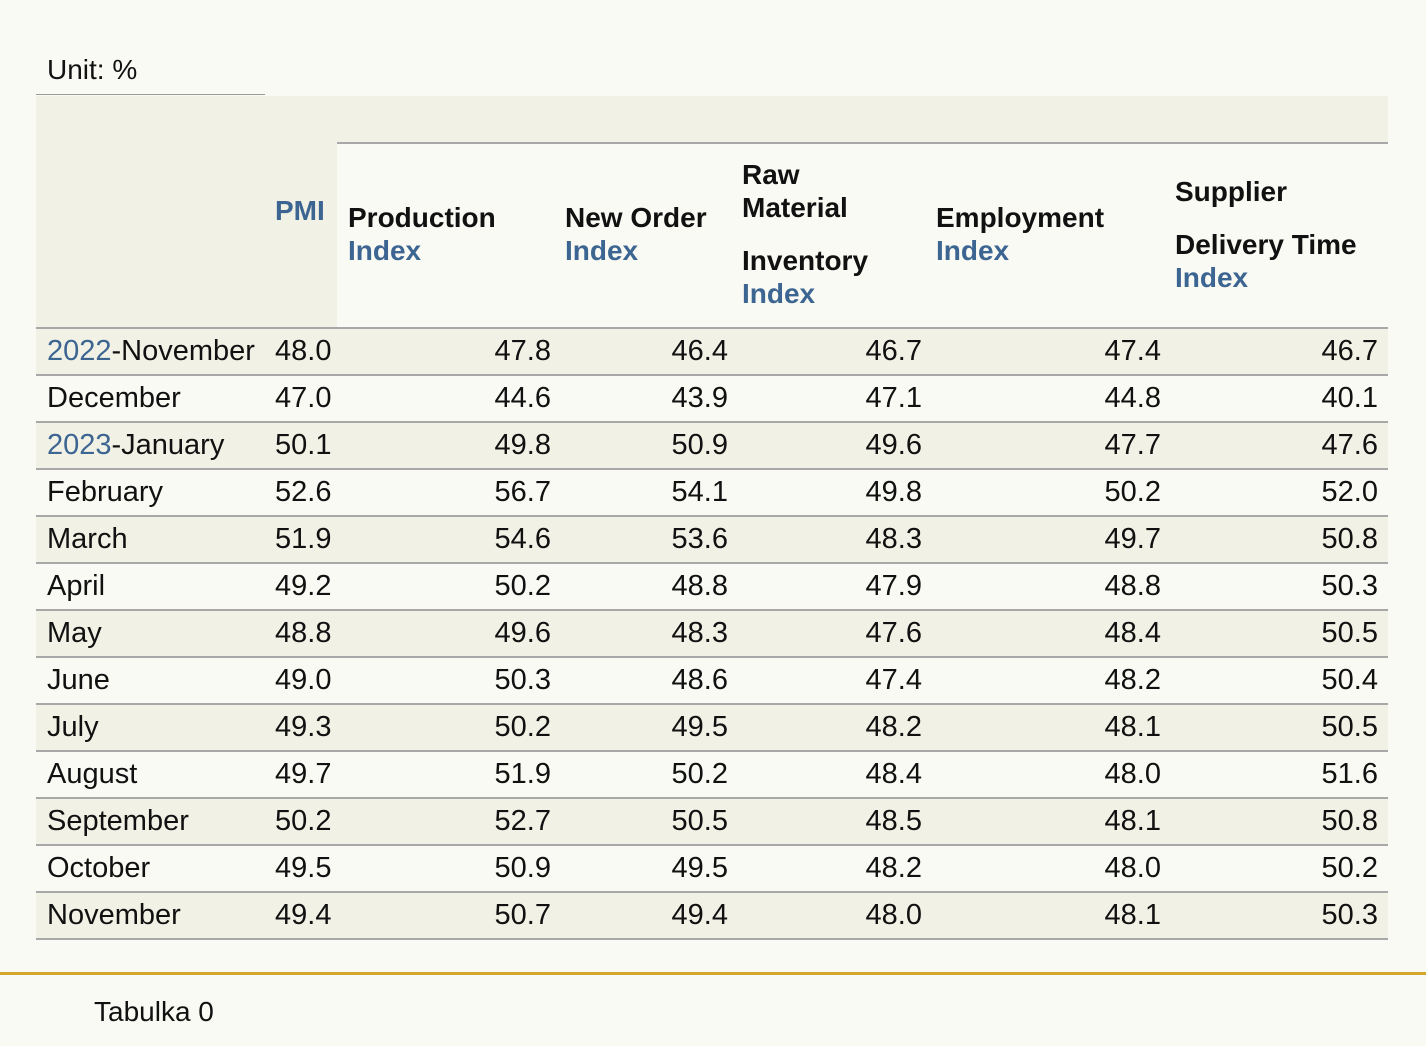 The width and height of the screenshot is (1426, 1046). What do you see at coordinates (1132, 586) in the screenshot?
I see `cell-employment: 48.8` at bounding box center [1132, 586].